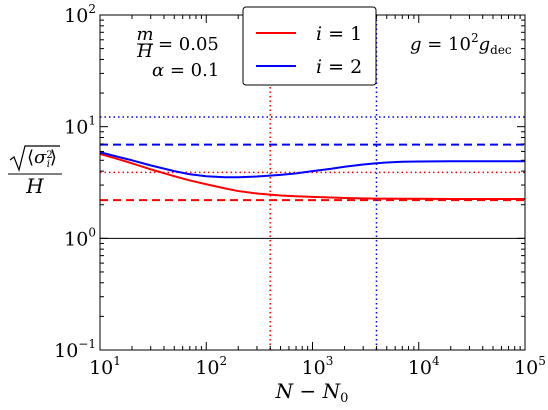 This screenshot has height=410, width=548. I want to click on svg-text: m, so click(144, 34).